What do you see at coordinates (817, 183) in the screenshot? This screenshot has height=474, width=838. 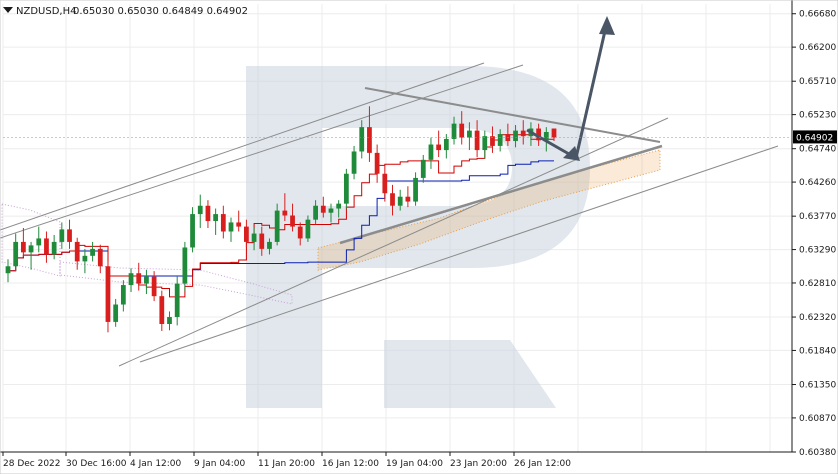 I see `y-tick-label: 0.64260` at bounding box center [817, 183].